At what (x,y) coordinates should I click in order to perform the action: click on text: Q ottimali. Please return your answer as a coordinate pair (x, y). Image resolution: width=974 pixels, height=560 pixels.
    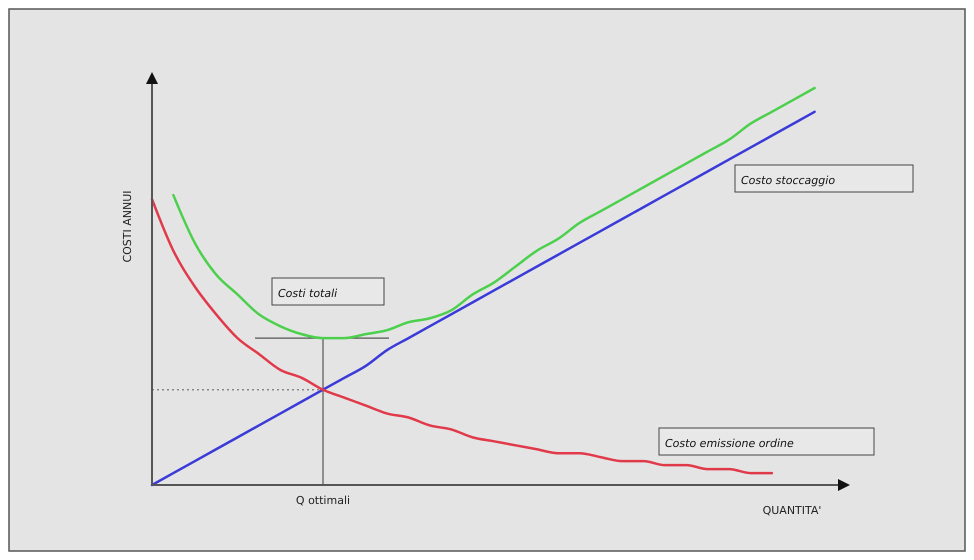
    Looking at the image, I should click on (323, 500).